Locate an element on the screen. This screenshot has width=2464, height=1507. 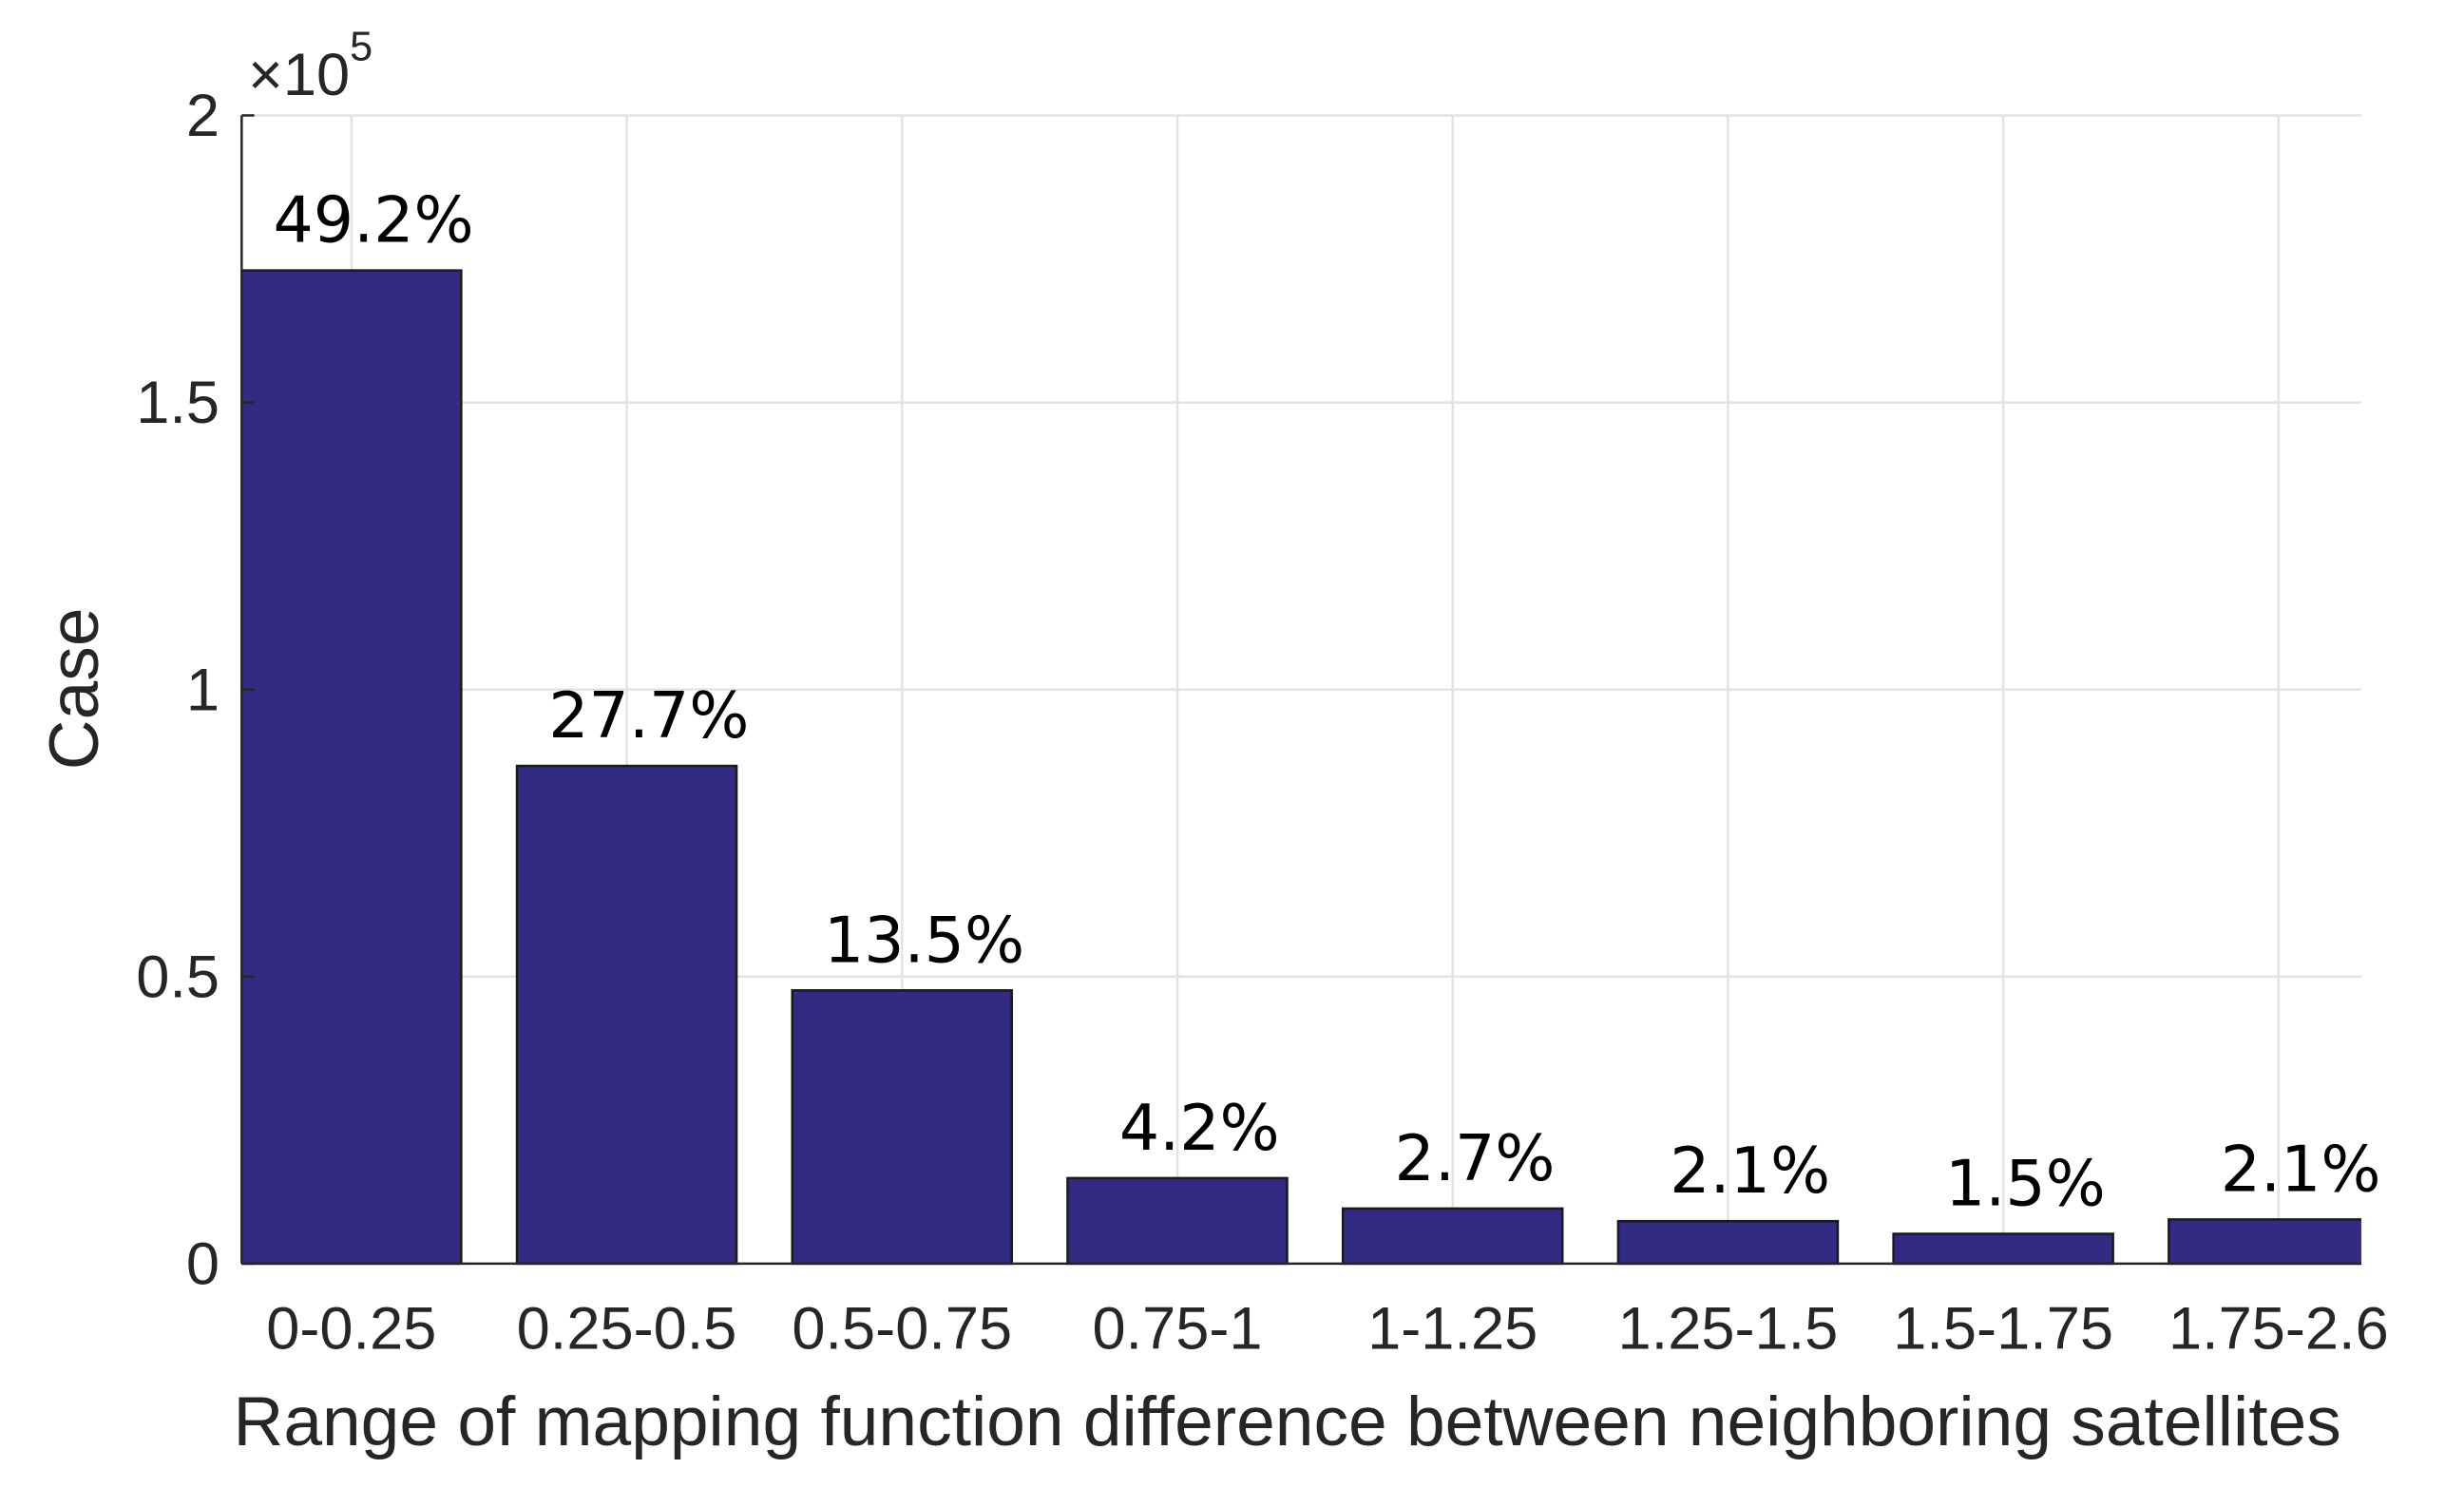
x-tick-label: 1-1.25 is located at coordinates (1452, 1329).